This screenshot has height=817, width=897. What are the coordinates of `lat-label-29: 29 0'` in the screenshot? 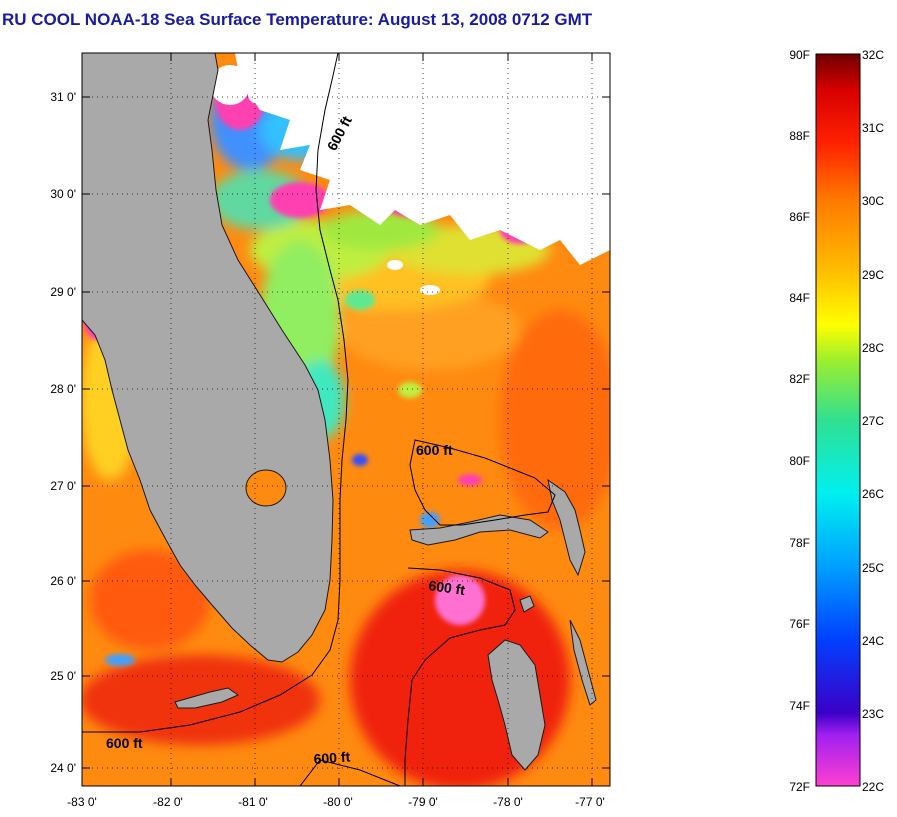 It's located at (63, 292).